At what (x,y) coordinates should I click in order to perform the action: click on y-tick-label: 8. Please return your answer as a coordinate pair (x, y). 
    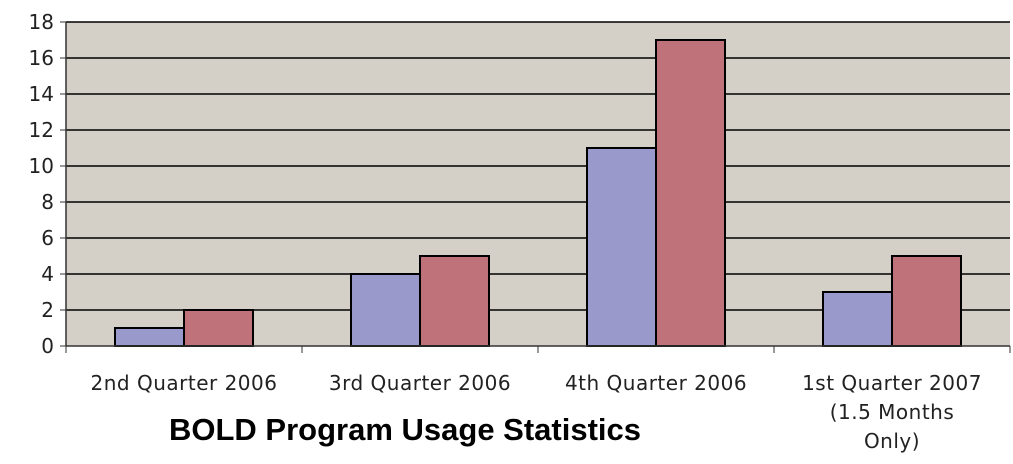
    Looking at the image, I should click on (47, 202).